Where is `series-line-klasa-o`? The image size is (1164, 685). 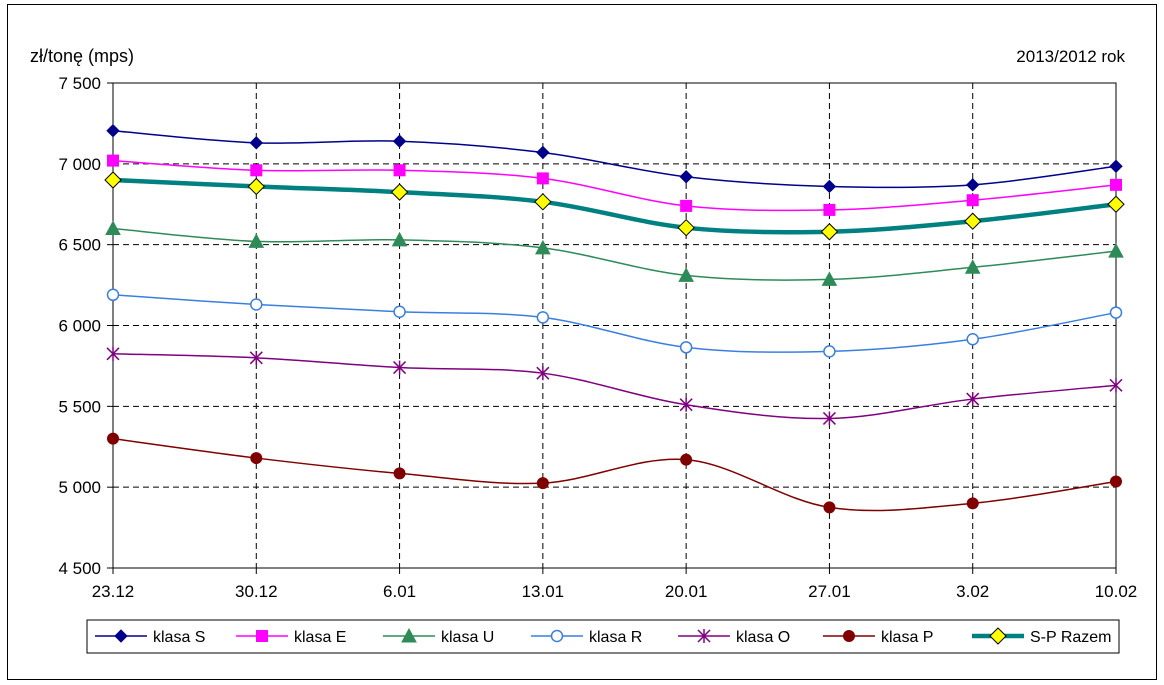
series-line-klasa-o is located at coordinates (614, 386).